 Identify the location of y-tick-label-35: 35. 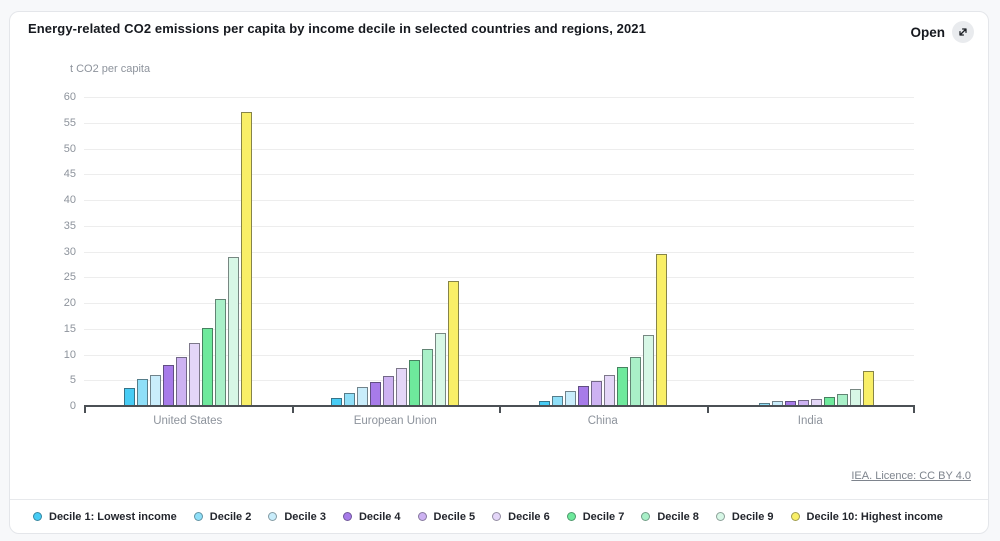
(69, 225).